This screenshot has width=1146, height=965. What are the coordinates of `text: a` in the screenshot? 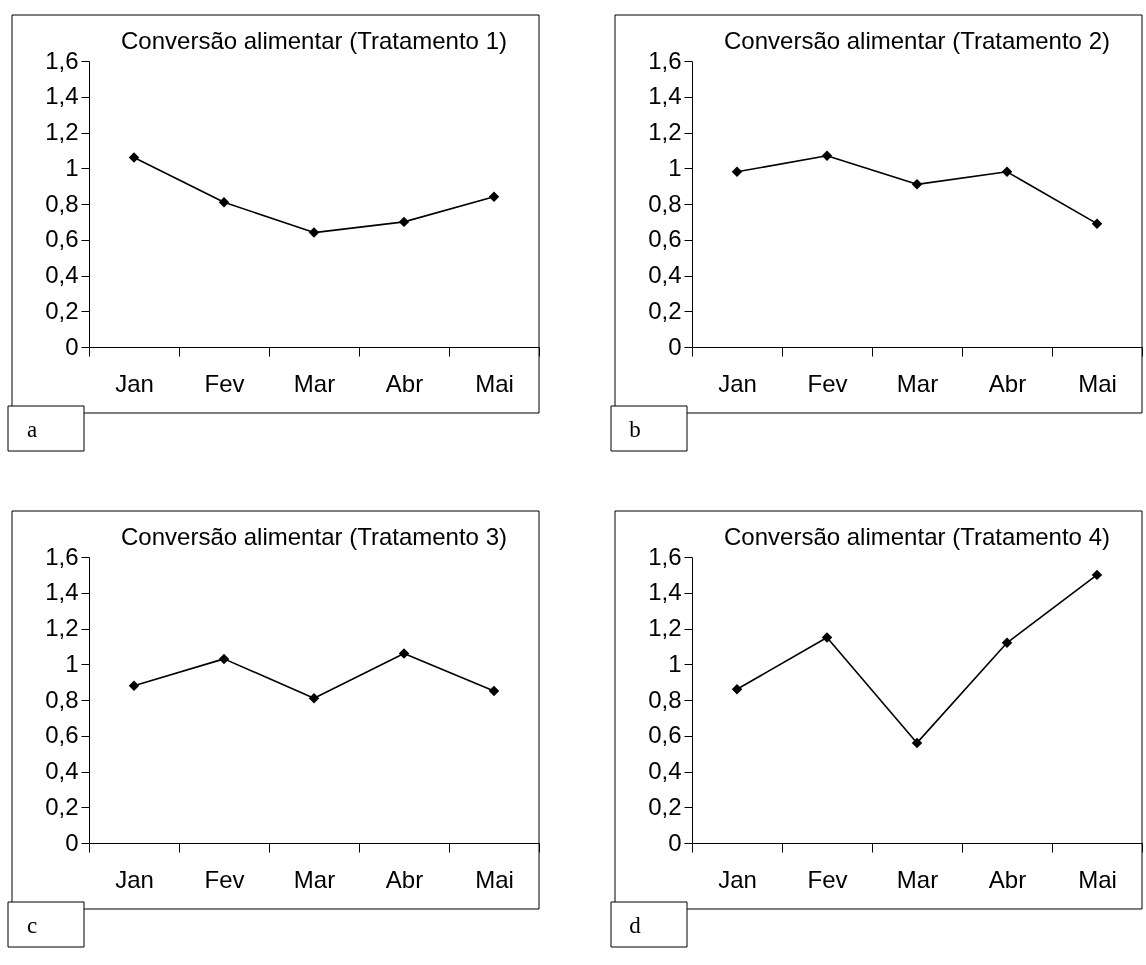 It's located at (32, 429).